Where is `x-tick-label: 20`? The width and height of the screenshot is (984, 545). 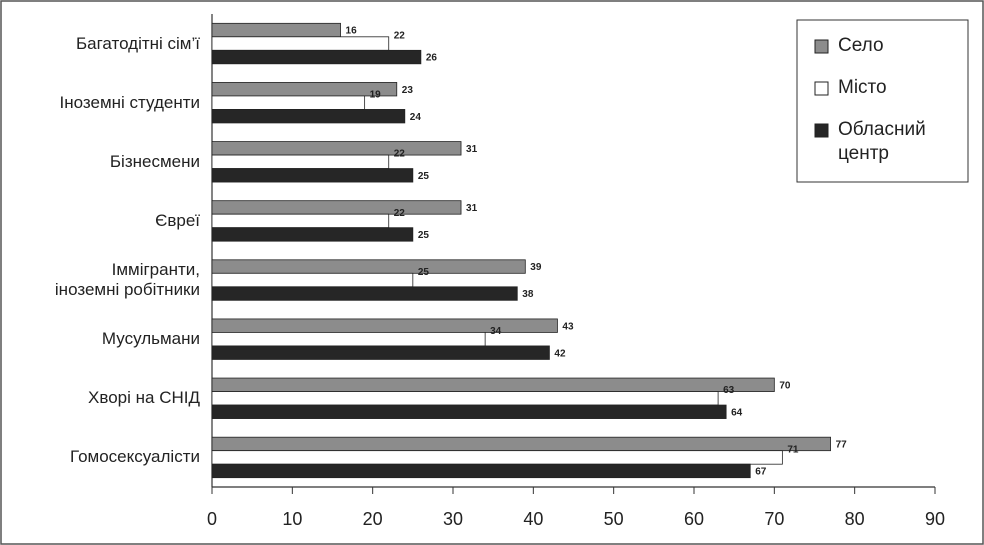
x-tick-label: 20 is located at coordinates (373, 519).